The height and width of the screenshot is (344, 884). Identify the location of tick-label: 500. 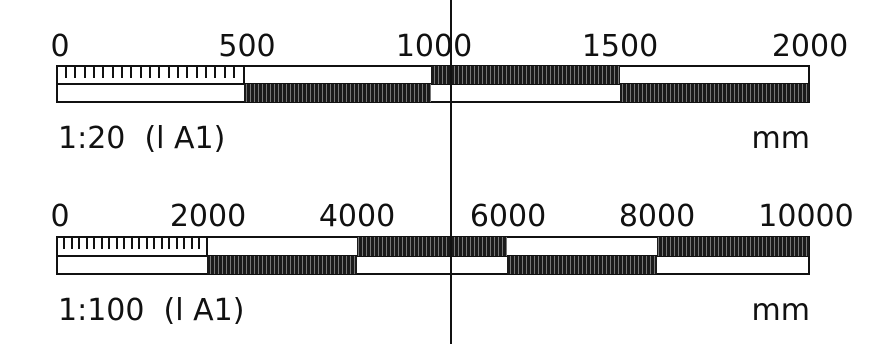
(246, 46).